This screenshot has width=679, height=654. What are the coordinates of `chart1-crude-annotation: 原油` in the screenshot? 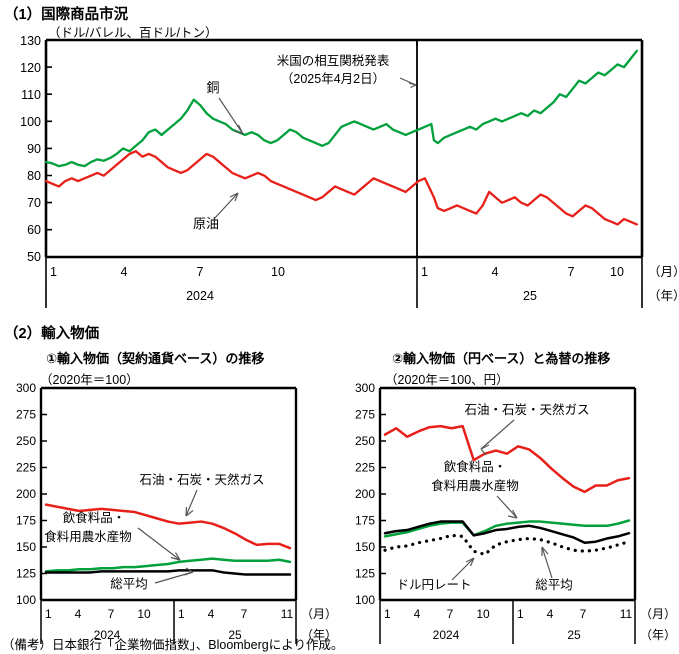 It's located at (216, 211).